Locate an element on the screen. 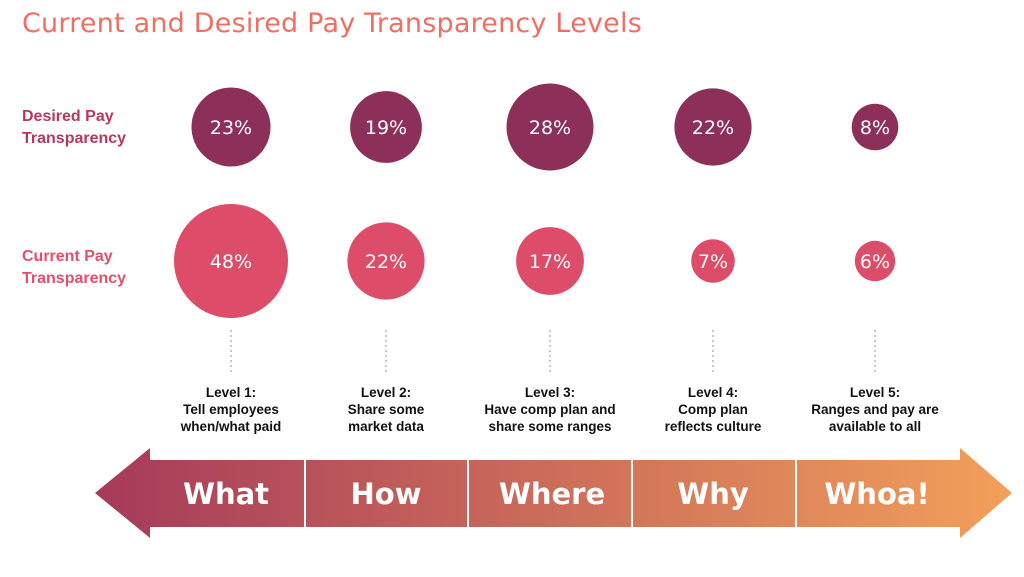  desired-value-label-5: 8% is located at coordinates (875, 128).